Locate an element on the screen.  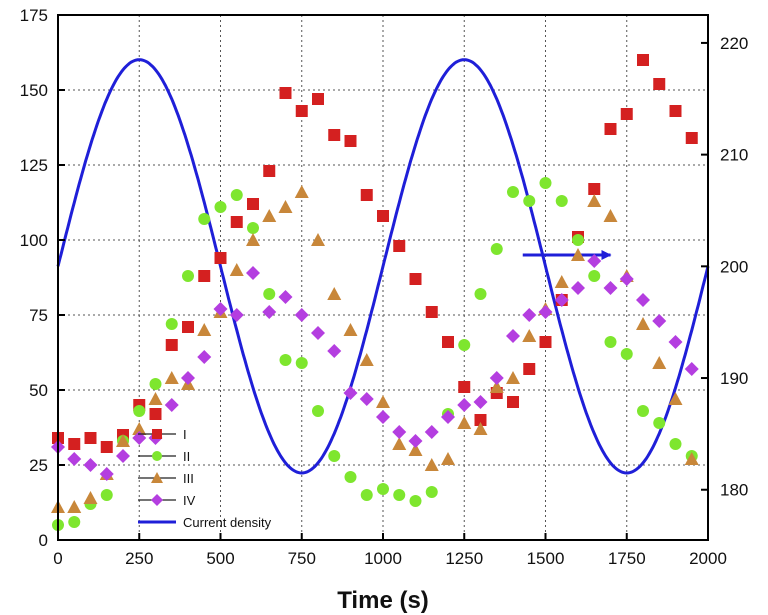
x-tick-label: 0 is located at coordinates (57, 558).